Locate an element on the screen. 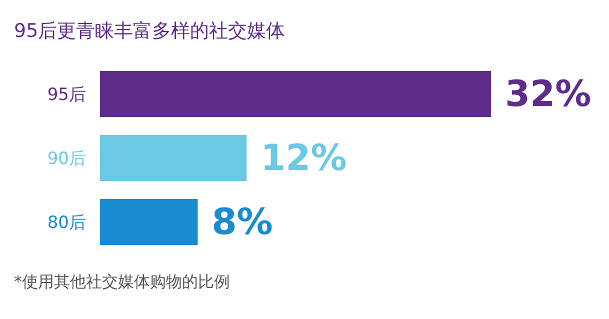 The width and height of the screenshot is (609, 319). y-tick-label: 80后 is located at coordinates (66, 223).